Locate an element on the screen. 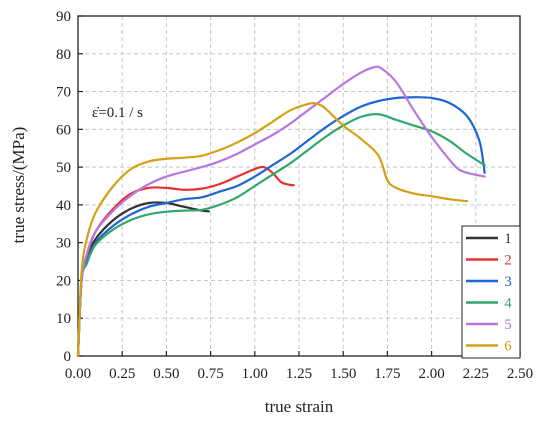 The height and width of the screenshot is (421, 550). y-tick-label: 60 is located at coordinates (63, 130).